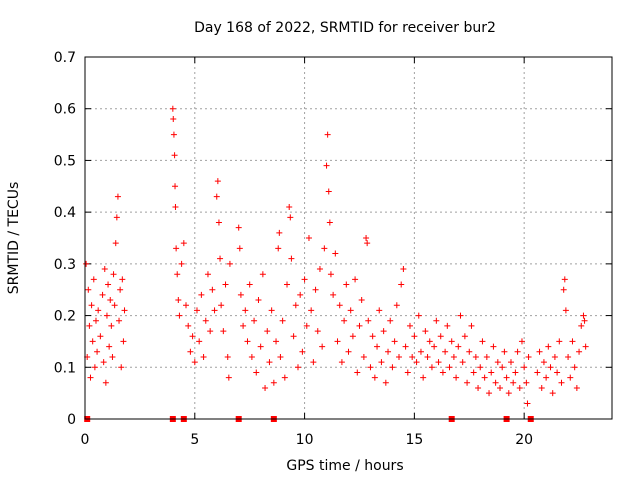 The image size is (640, 480). What do you see at coordinates (65, 58) in the screenshot?
I see `y-tick-label: 0.7` at bounding box center [65, 58].